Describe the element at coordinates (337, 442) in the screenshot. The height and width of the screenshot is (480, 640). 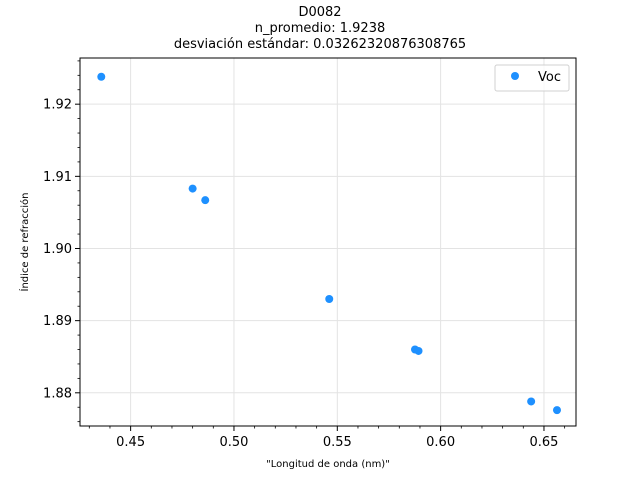
I see `x-tick-label: 0.55` at that location.